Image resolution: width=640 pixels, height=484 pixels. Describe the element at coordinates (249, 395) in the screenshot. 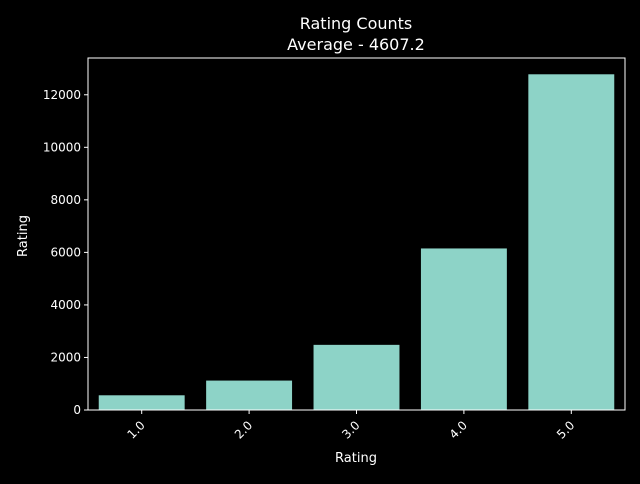

I see `bar-2.0` at that location.